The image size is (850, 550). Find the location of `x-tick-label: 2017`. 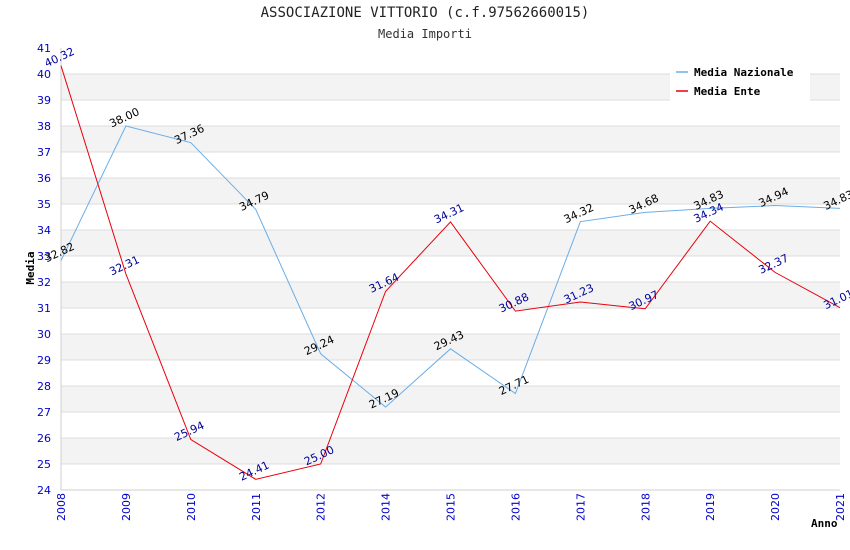

x-tick-label: 2017 is located at coordinates (580, 507).